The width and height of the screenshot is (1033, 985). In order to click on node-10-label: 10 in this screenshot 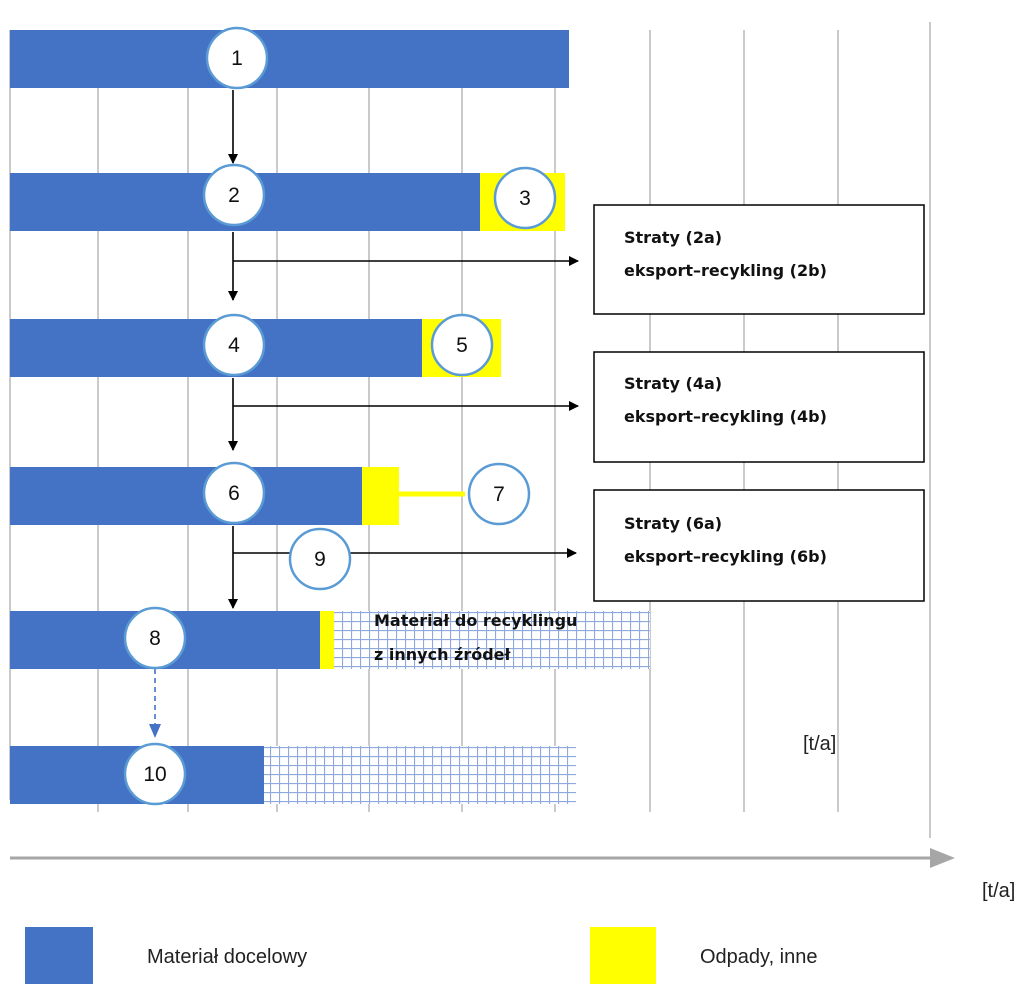, I will do `click(154, 774)`.